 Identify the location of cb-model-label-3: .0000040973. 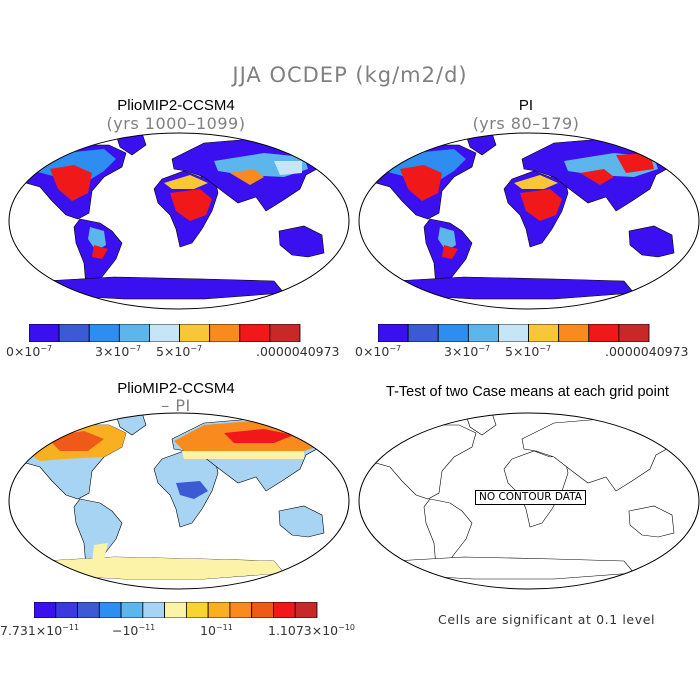
(298, 351).